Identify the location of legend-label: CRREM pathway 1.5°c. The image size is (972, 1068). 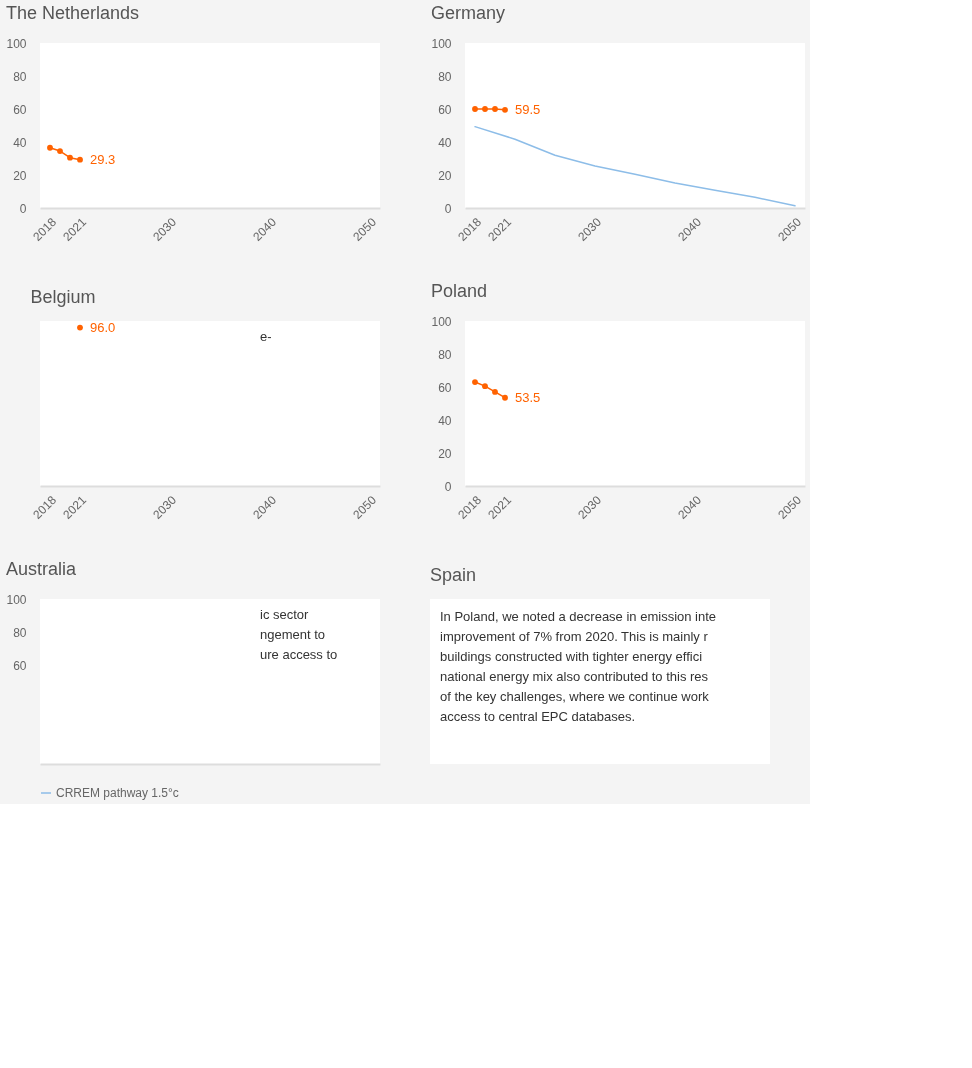
(117, 793).